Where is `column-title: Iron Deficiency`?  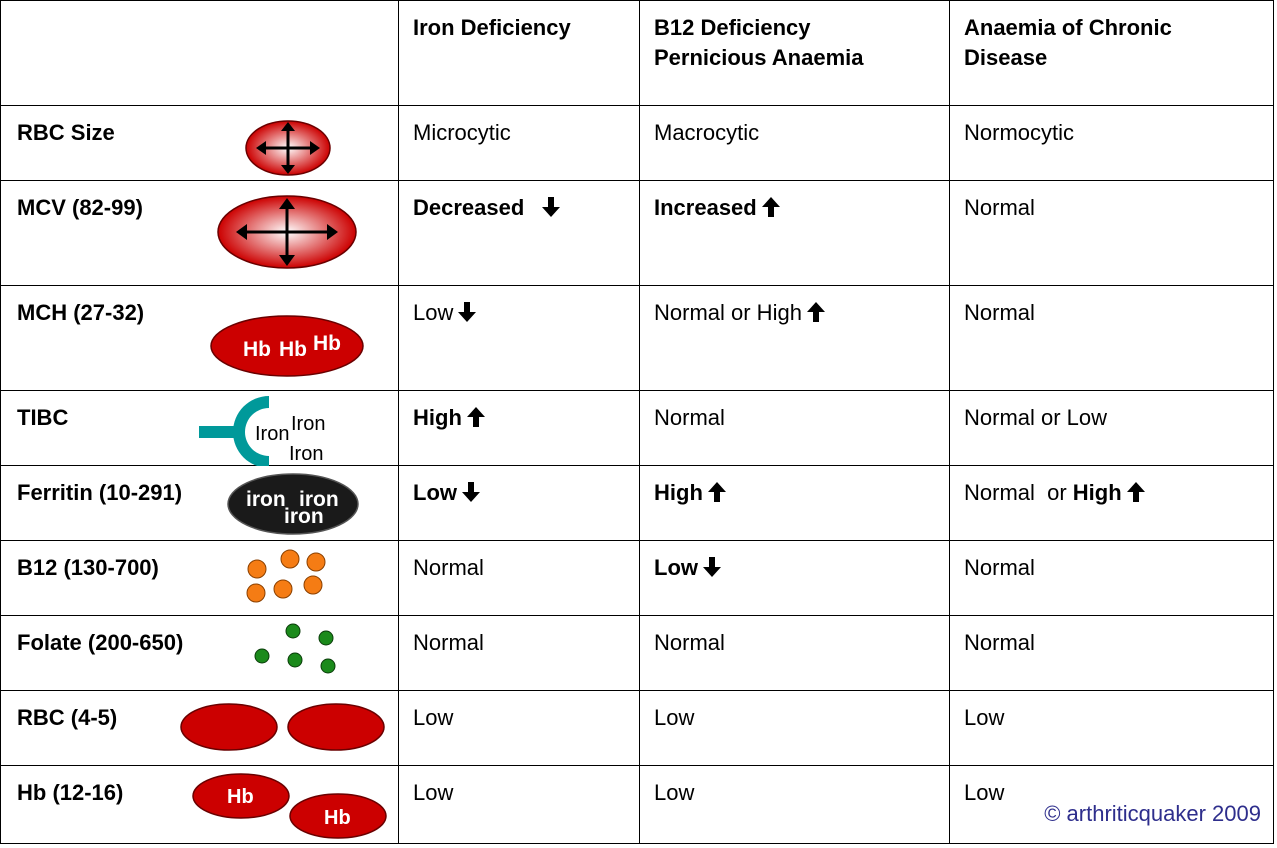
column-title: Iron Deficiency is located at coordinates (492, 27).